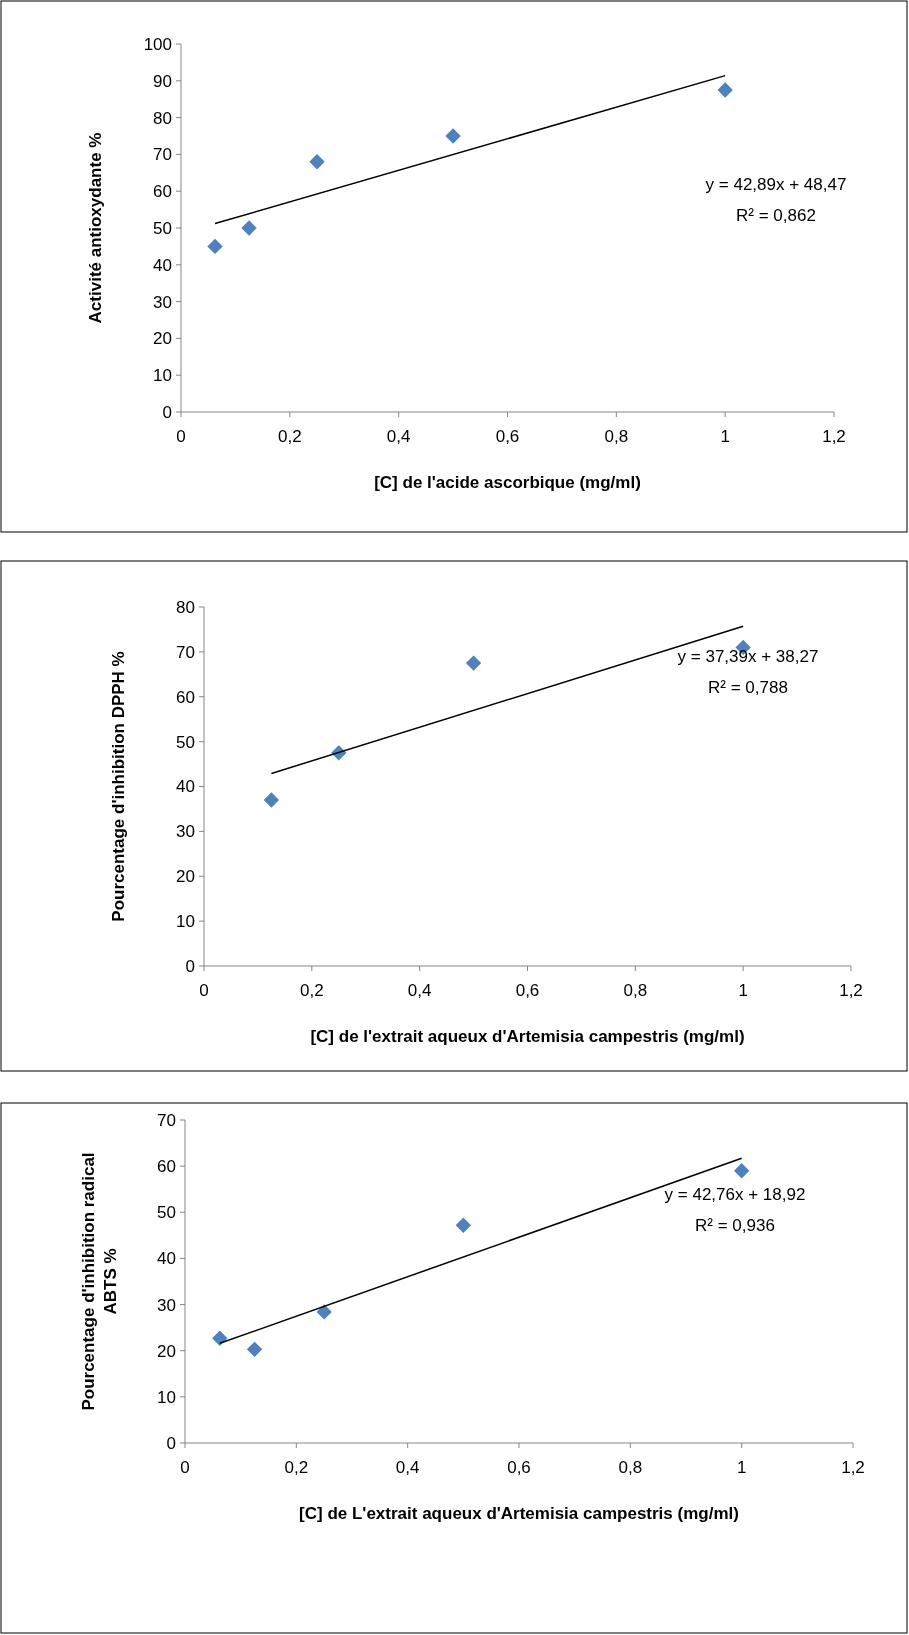 Image resolution: width=909 pixels, height=1635 pixels. What do you see at coordinates (776, 215) in the screenshot?
I see `annotation: R² = 0,862` at bounding box center [776, 215].